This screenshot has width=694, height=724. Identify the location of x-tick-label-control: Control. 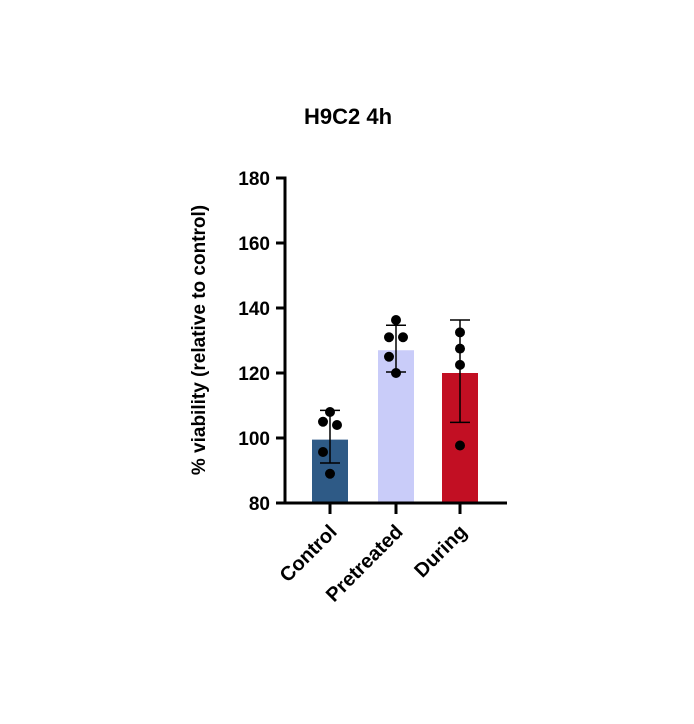
(309, 554).